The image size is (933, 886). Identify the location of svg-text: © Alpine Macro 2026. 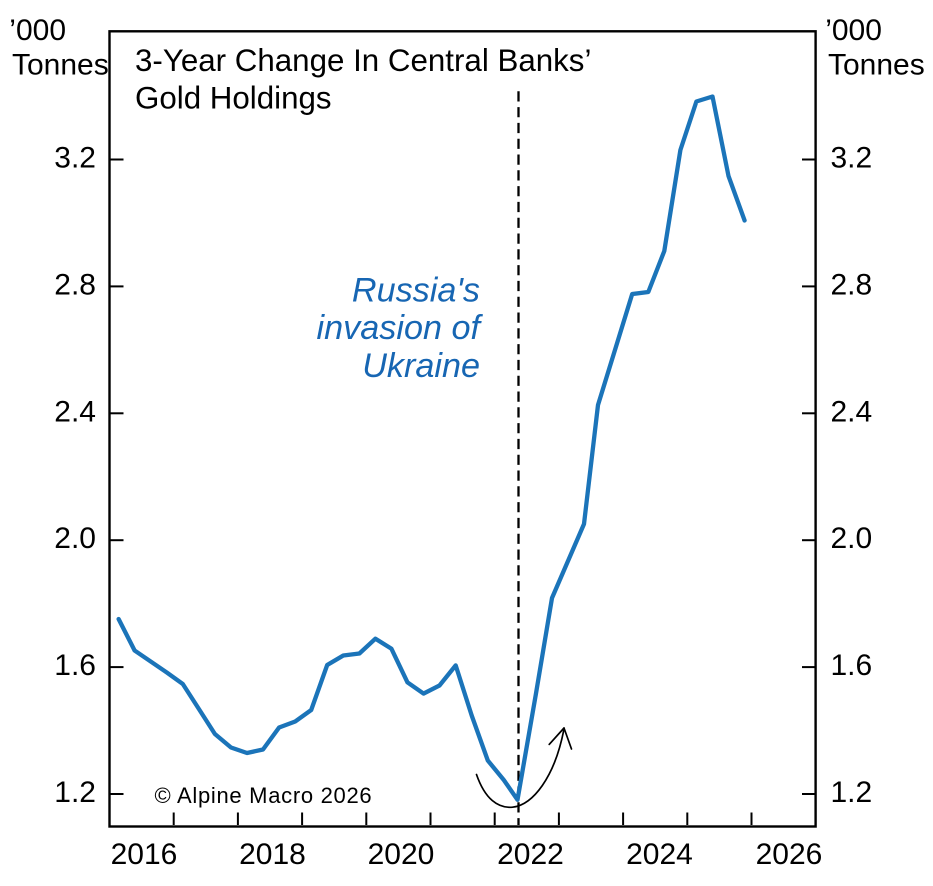
(264, 795).